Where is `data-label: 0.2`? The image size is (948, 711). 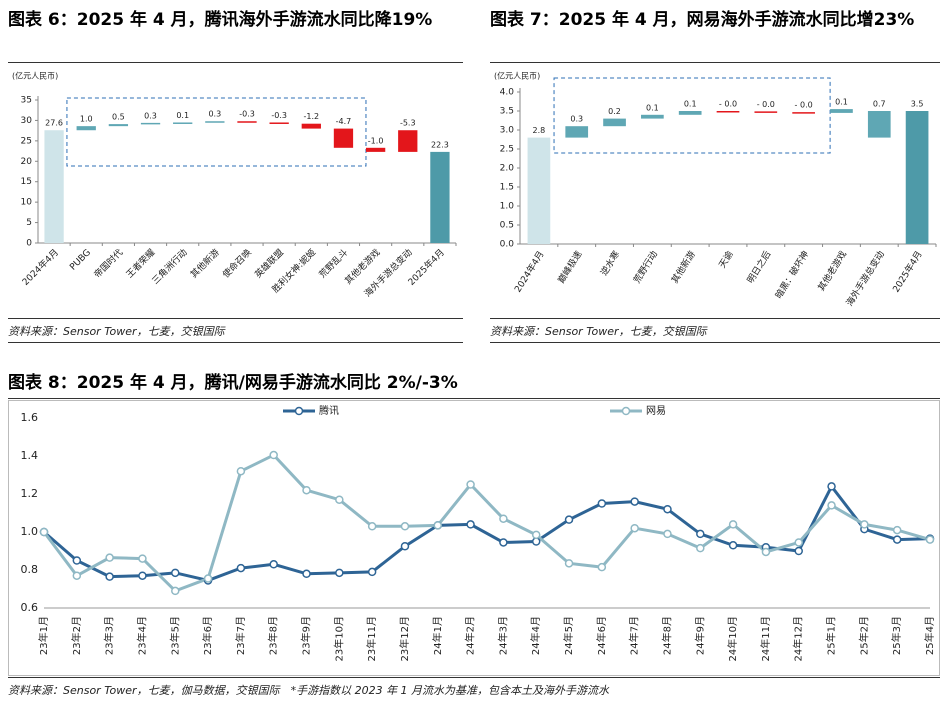 data-label: 0.2 is located at coordinates (614, 111).